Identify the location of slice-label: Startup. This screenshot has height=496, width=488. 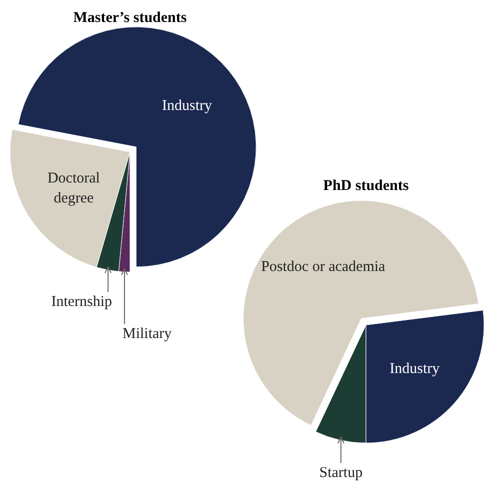
(341, 473).